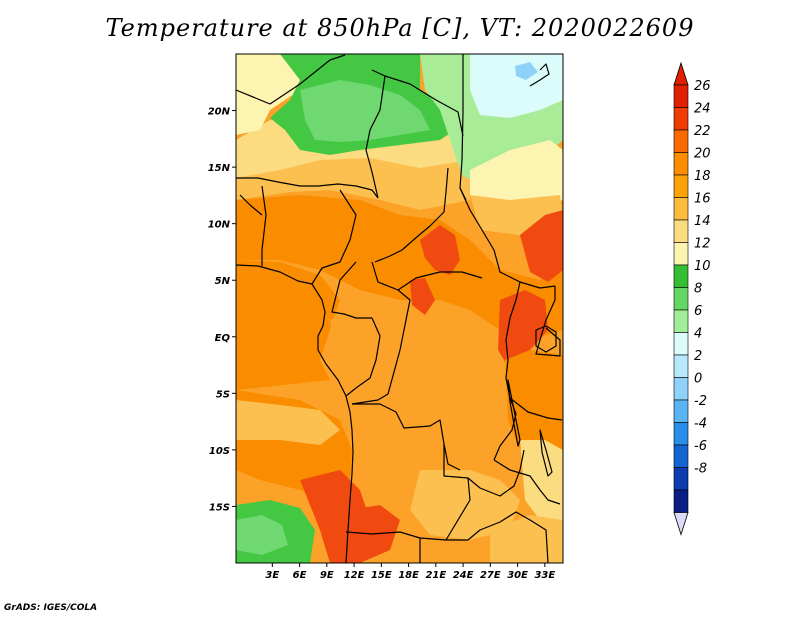 The height and width of the screenshot is (618, 800). Describe the element at coordinates (424, 106) in the screenshot. I see `border-libya` at that location.